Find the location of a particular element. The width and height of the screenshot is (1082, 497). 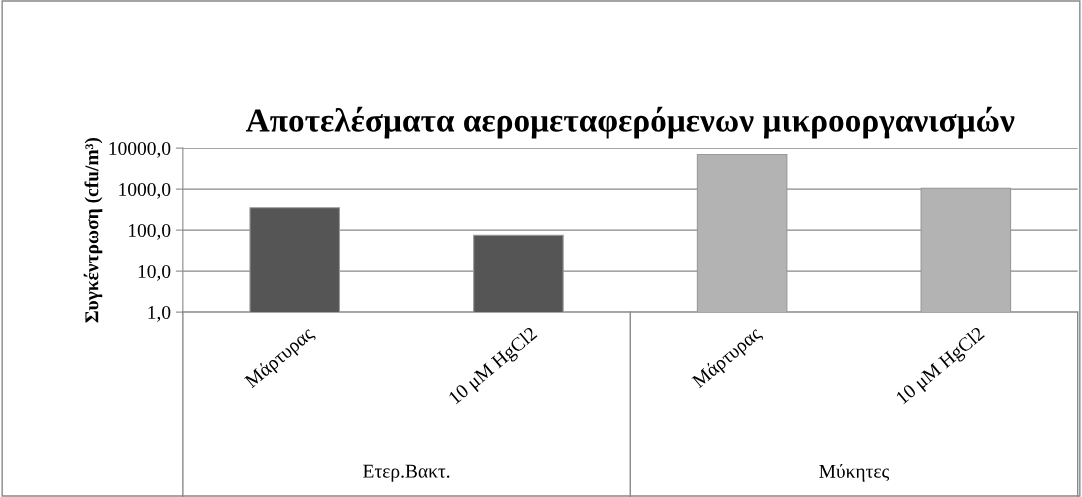

y-tick-label: 10,0 is located at coordinates (154, 272).